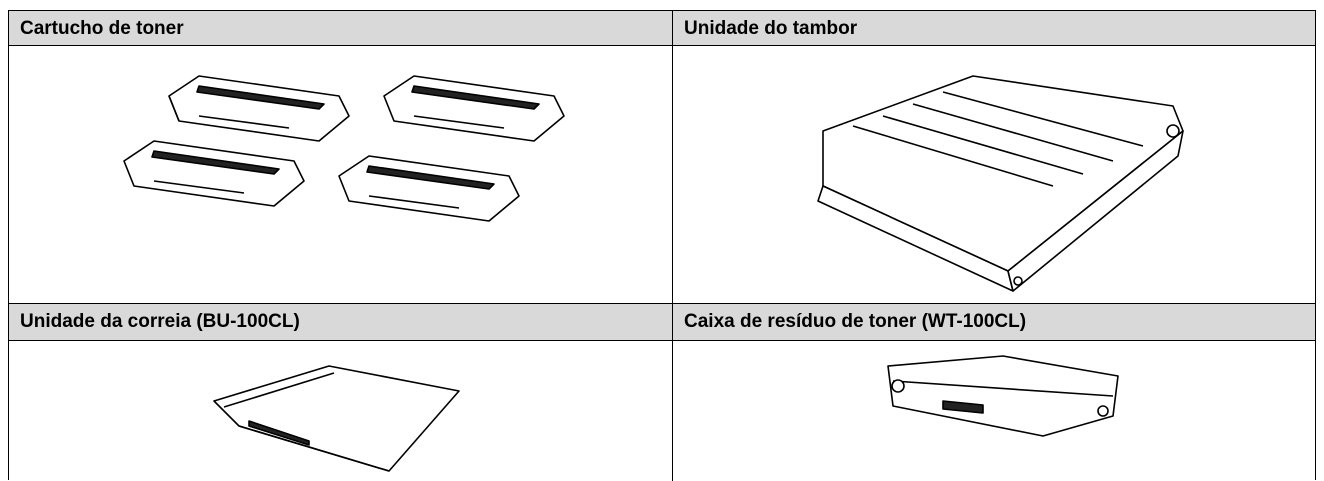  Describe the element at coordinates (341, 28) in the screenshot. I see `header-cell: Cartucho de toner` at that location.